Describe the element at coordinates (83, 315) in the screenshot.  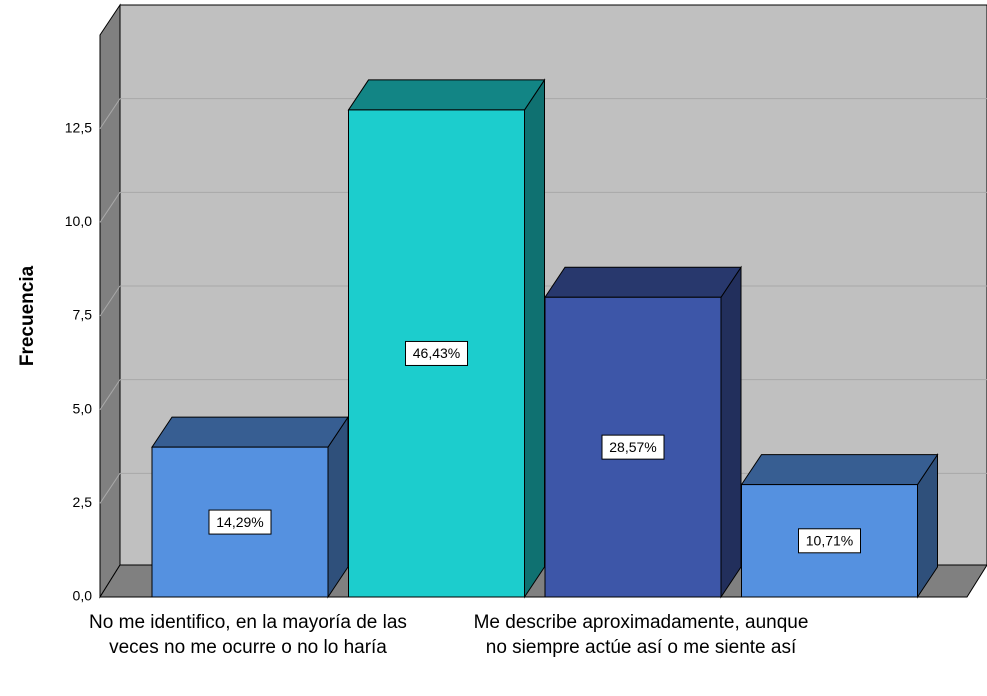
I see `y-tick-label: 7,5` at that location.